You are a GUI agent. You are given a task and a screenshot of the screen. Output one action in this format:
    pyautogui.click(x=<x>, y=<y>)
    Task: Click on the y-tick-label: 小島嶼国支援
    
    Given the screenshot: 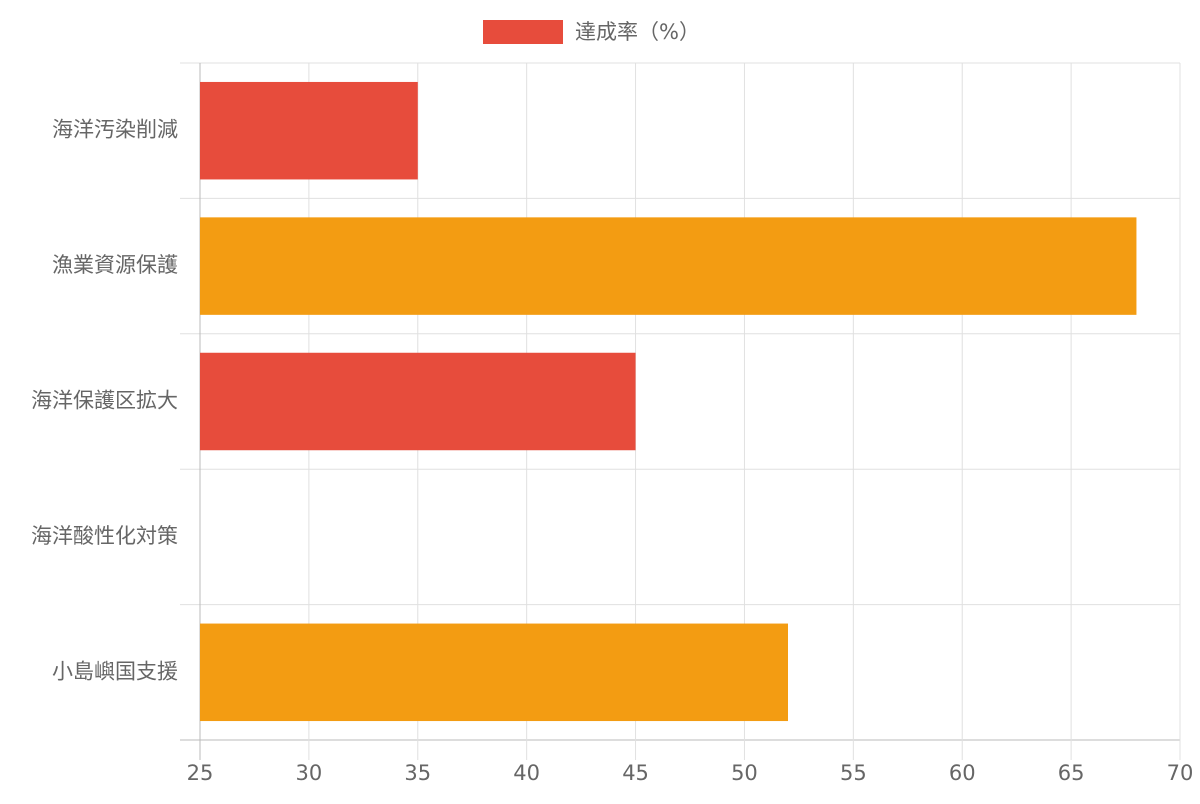 What is the action you would take?
    pyautogui.click(x=115, y=671)
    